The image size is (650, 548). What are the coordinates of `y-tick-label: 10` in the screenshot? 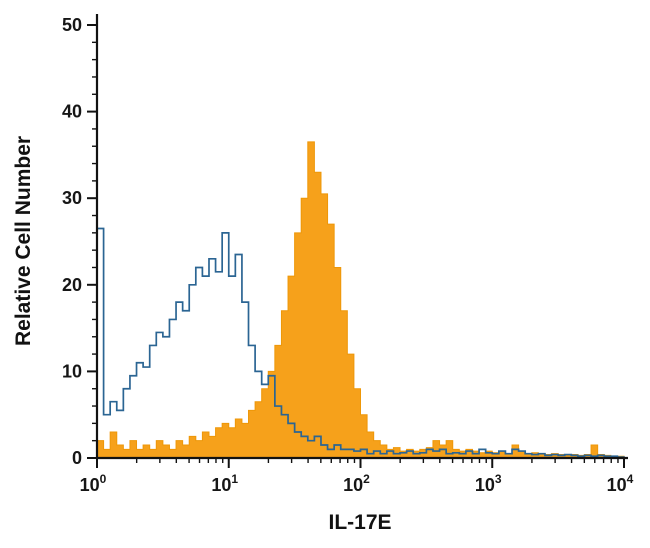 It's located at (72, 371).